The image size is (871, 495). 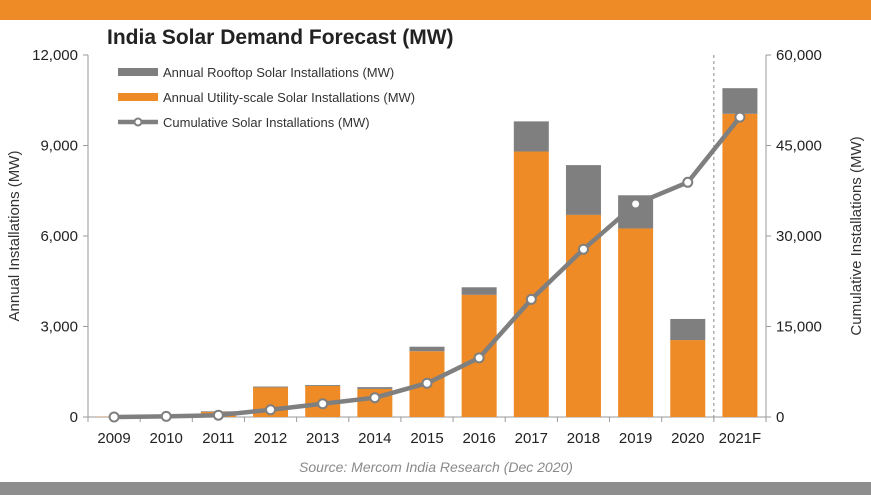 I want to click on x-tick-label: 2020, so click(x=687, y=438).